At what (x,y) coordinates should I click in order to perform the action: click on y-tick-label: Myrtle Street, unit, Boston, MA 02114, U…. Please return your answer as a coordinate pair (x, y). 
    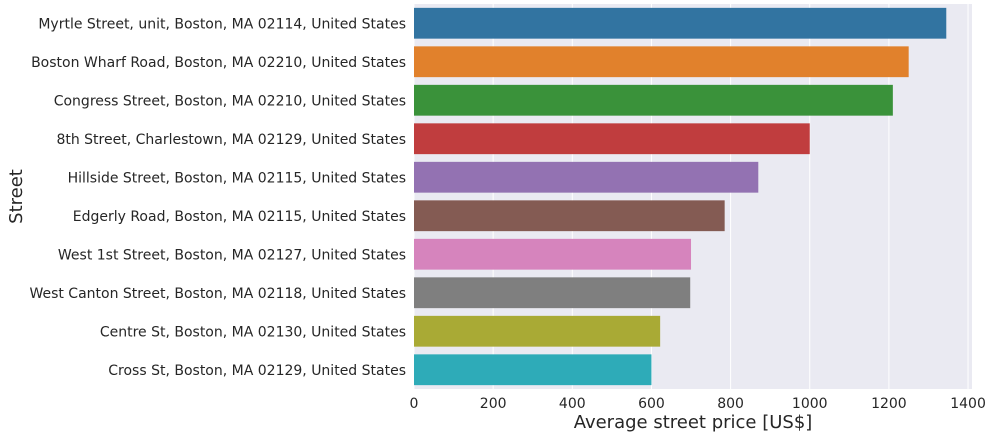
    Looking at the image, I should click on (222, 24).